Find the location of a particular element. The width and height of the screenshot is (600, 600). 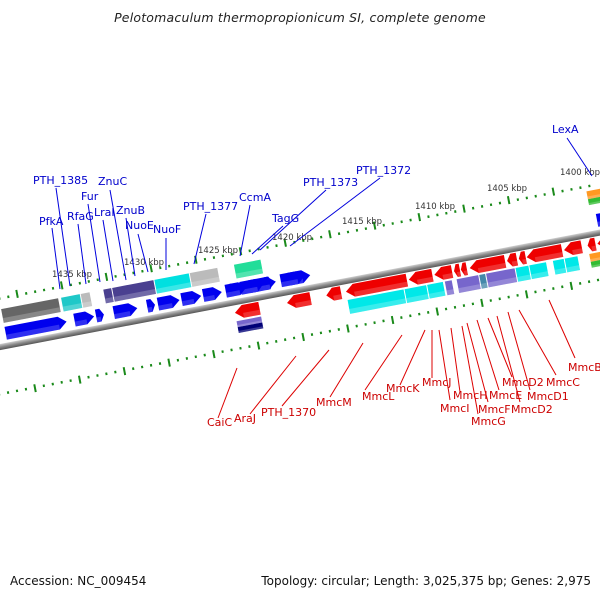

gene-label: NuoF is located at coordinates (167, 229).